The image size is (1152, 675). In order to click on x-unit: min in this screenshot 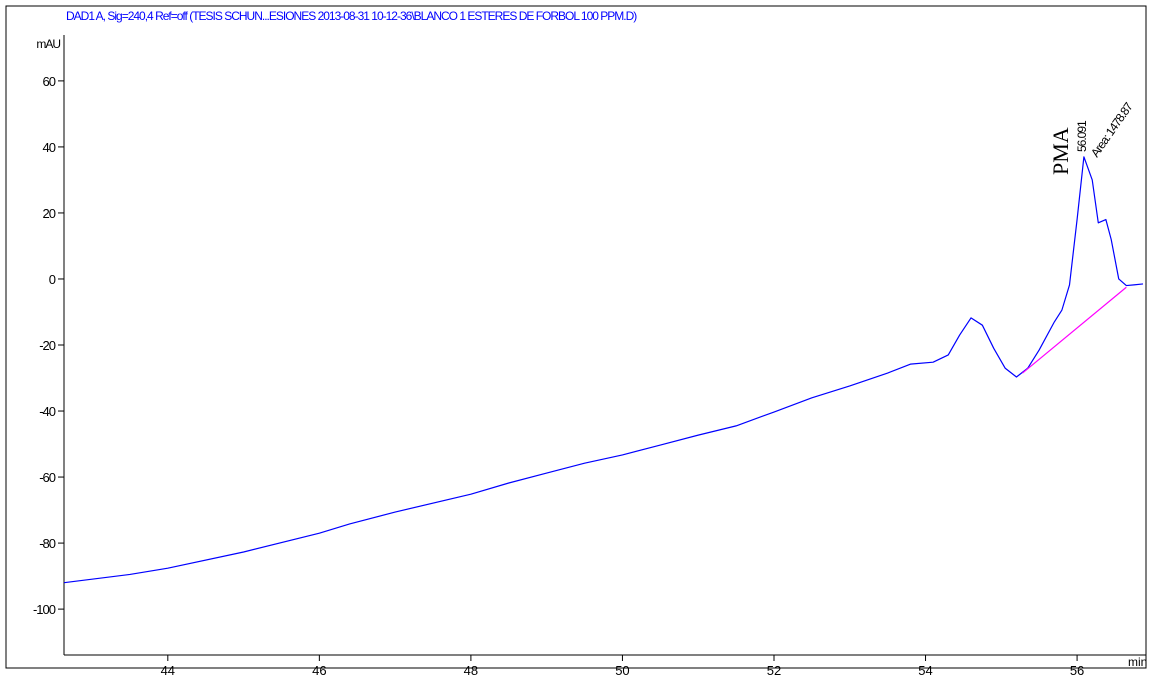, I will do `click(1137, 662)`.